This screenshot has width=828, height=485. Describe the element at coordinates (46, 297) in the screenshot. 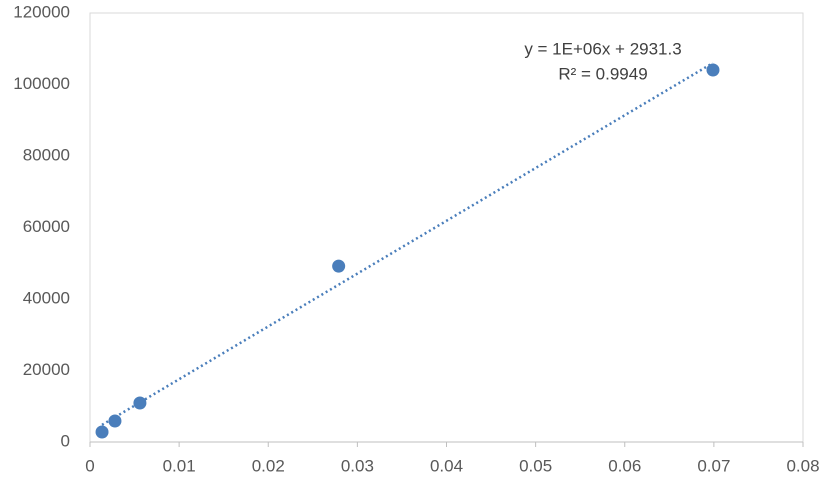

I see `y-tick-label: 40000` at that location.